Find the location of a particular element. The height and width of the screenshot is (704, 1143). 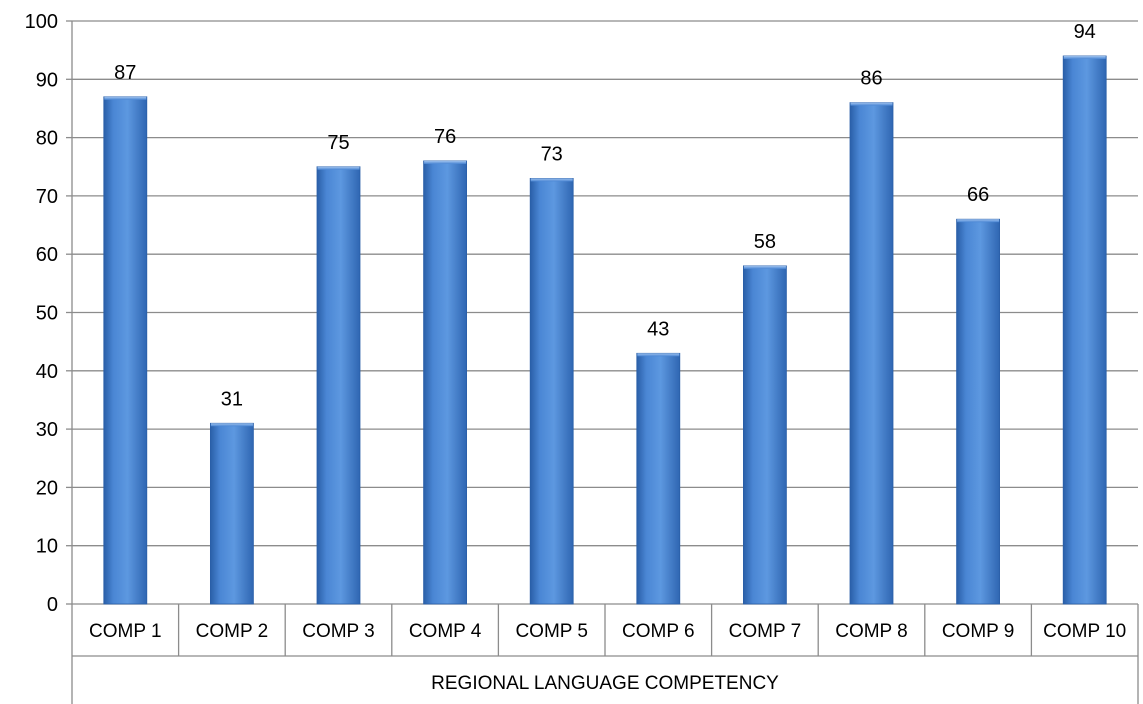

y-tick-label: 0 is located at coordinates (52, 605).